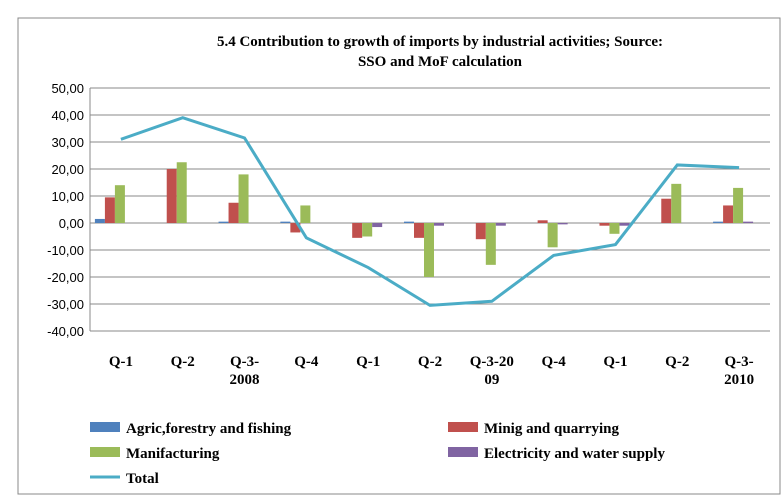 This screenshot has width=784, height=500. I want to click on legend-label: Manifacturing, so click(173, 454).